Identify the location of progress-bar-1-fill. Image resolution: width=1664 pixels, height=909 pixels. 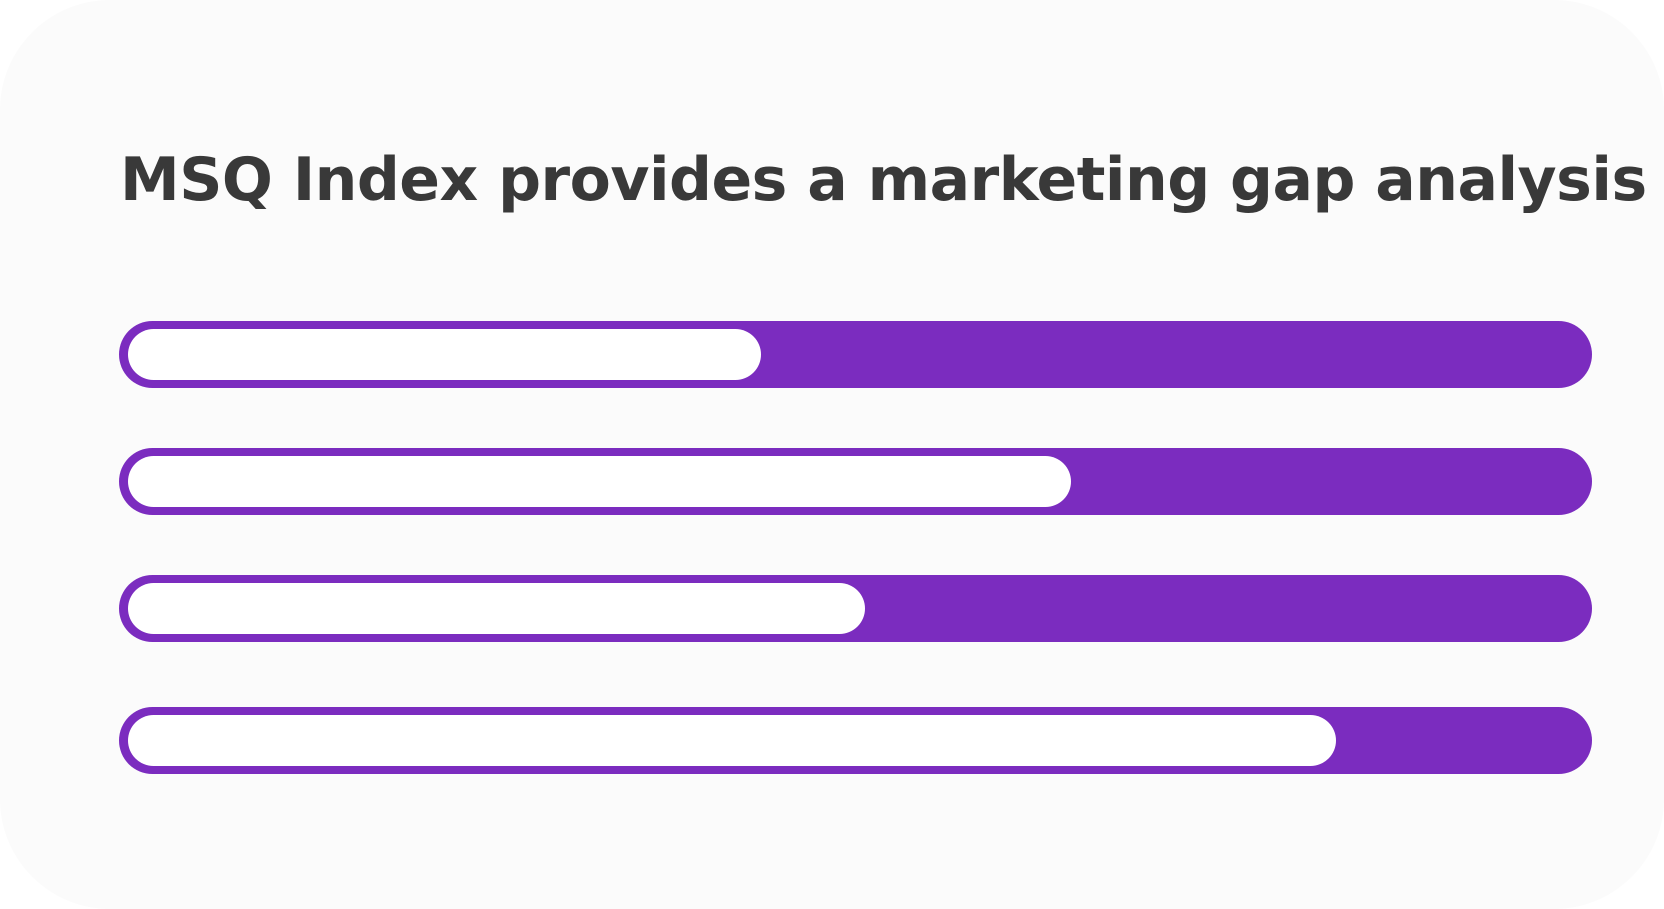
(444, 354).